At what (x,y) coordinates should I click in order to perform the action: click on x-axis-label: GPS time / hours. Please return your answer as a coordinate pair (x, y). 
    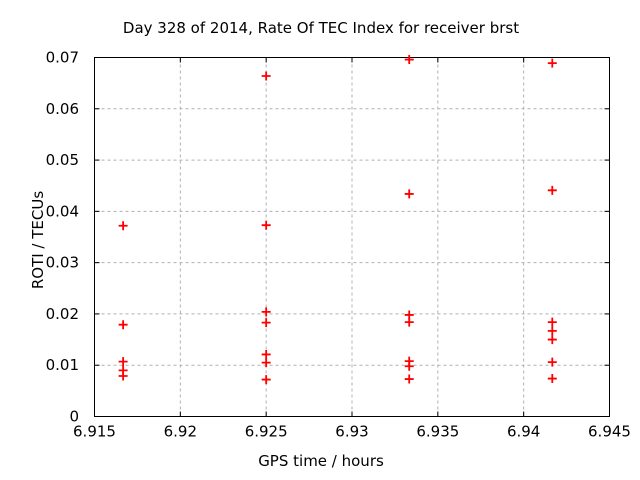
    Looking at the image, I should click on (321, 461).